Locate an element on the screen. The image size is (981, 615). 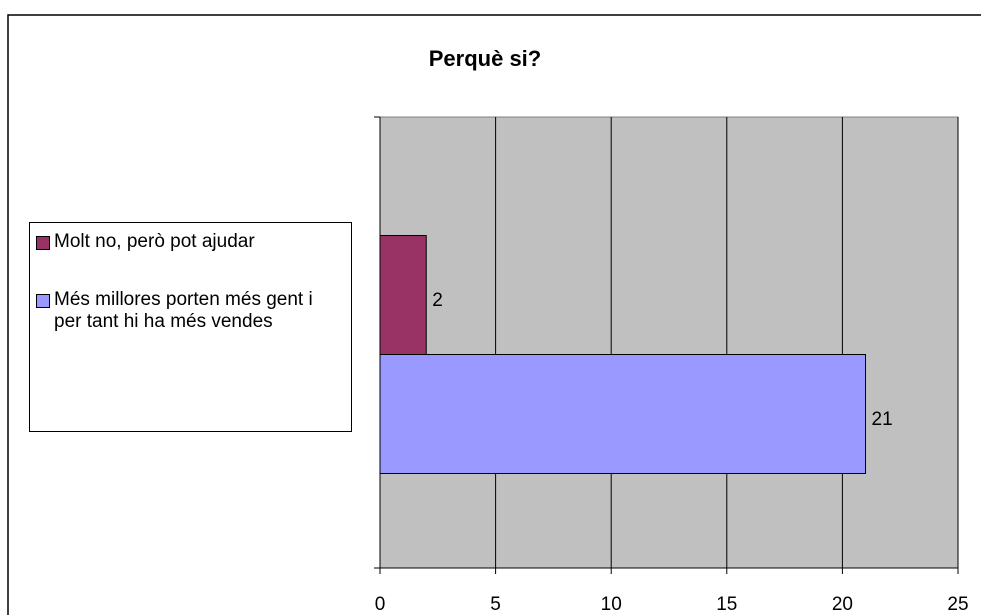
legend-label: Molt no, però pot ajudar is located at coordinates (154, 241).